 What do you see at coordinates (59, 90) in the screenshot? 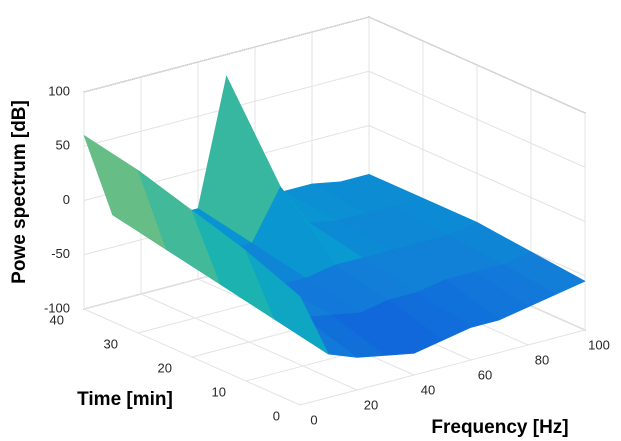
I see `z-tick-label: 100` at bounding box center [59, 90].